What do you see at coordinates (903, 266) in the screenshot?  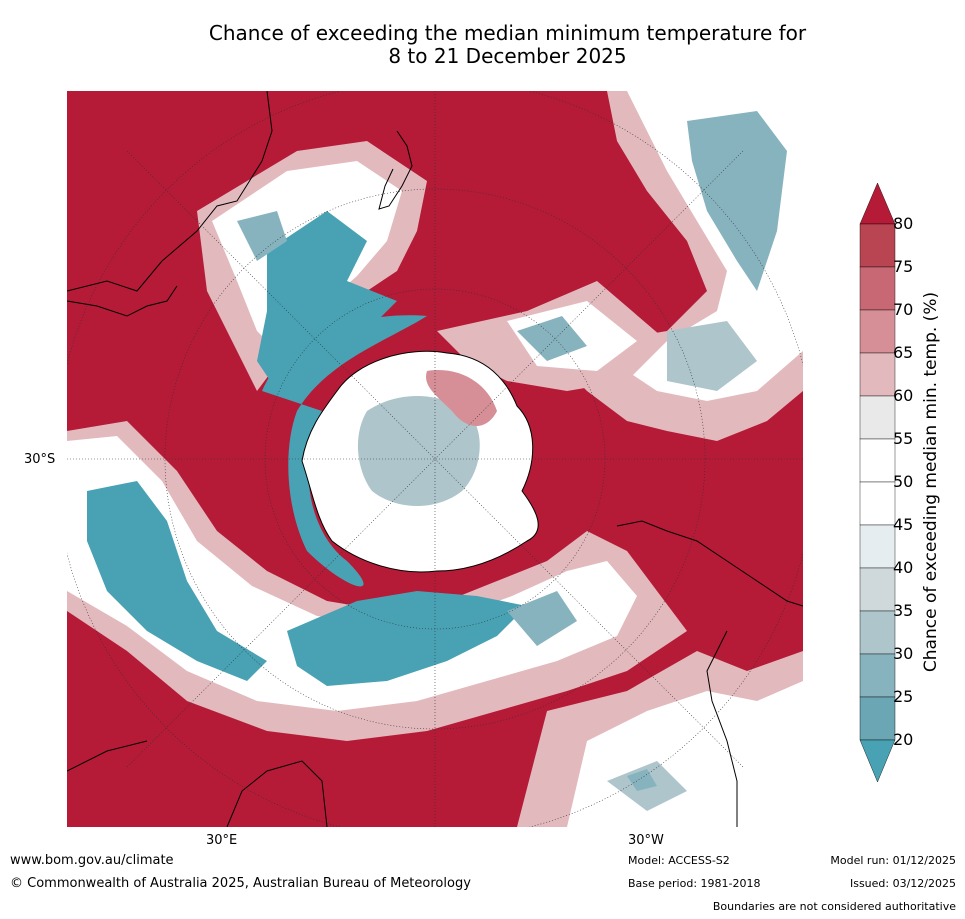 I see `colorbar-tick-75: 75` at bounding box center [903, 266].